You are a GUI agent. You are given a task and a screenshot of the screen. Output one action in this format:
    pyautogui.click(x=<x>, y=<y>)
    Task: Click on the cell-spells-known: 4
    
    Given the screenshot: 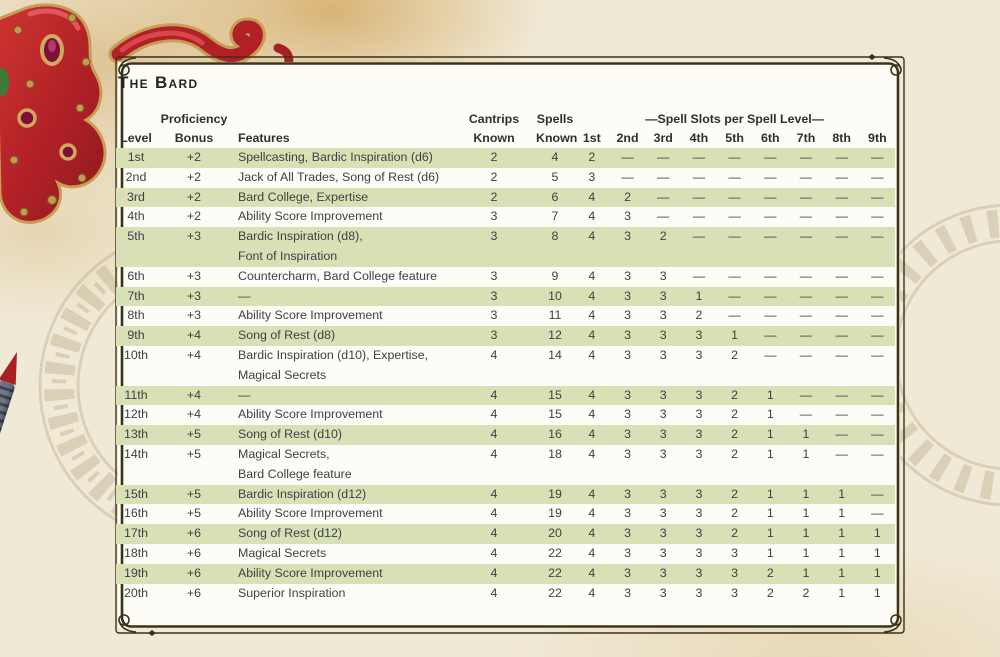 What is the action you would take?
    pyautogui.click(x=555, y=157)
    